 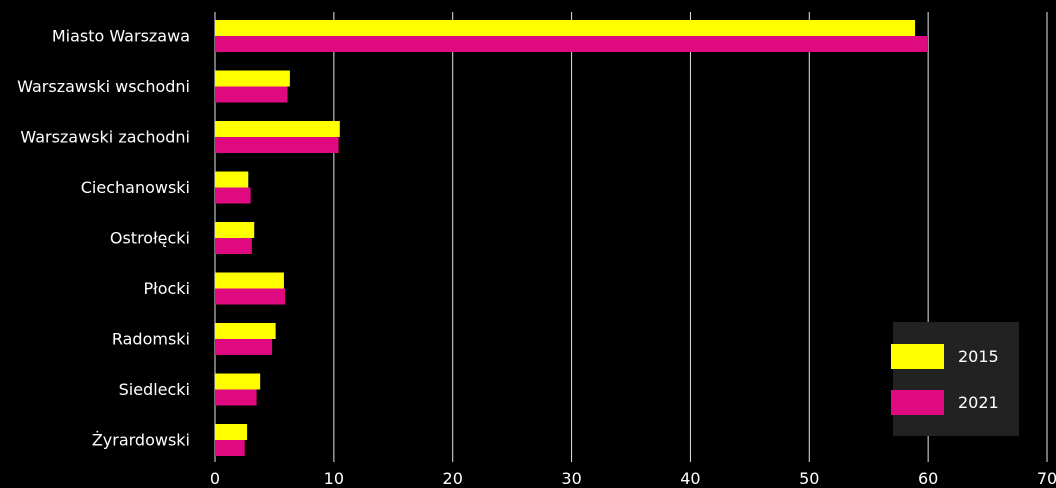 I want to click on category-label: Płocki, so click(x=167, y=288).